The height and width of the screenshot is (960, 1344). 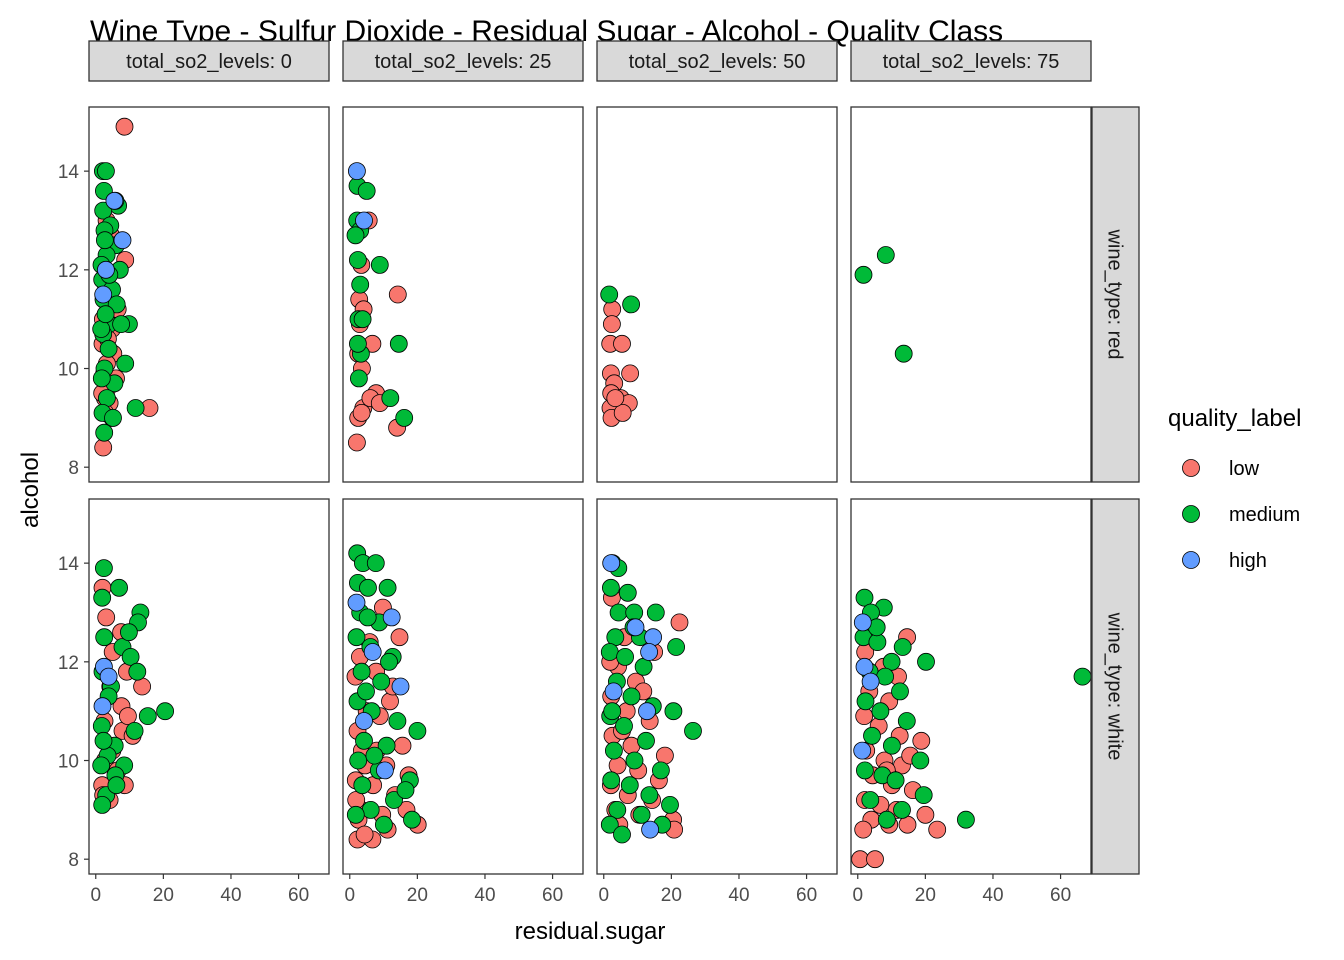 What do you see at coordinates (1234, 418) in the screenshot?
I see `legend-title: quality_label` at bounding box center [1234, 418].